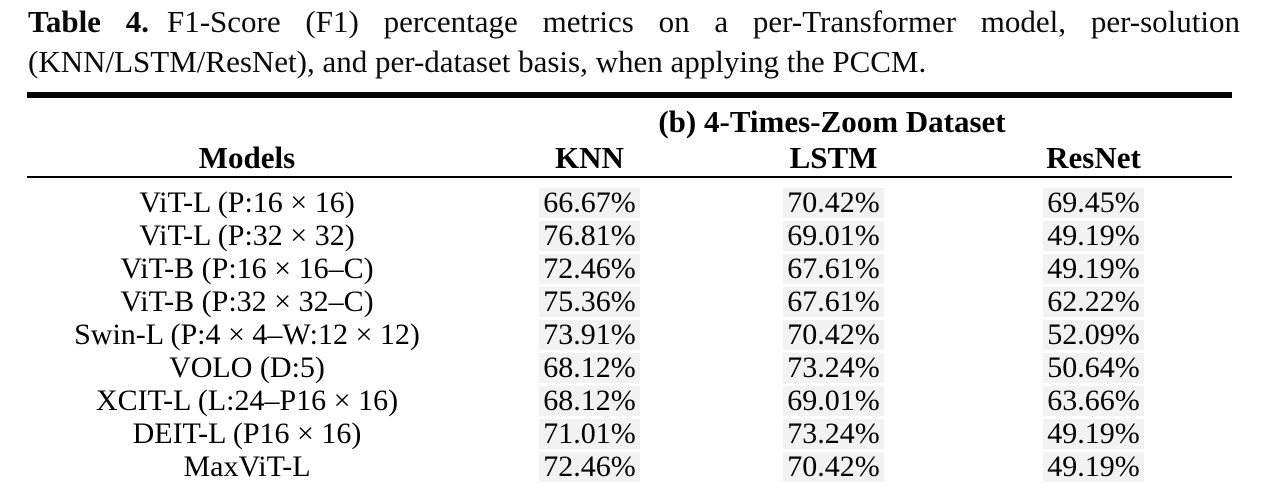 This screenshot has width=1272, height=494. I want to click on table-row: ViT-L (P:32 × 32) 76.81% 69.01% 49.19%, so click(629, 235).